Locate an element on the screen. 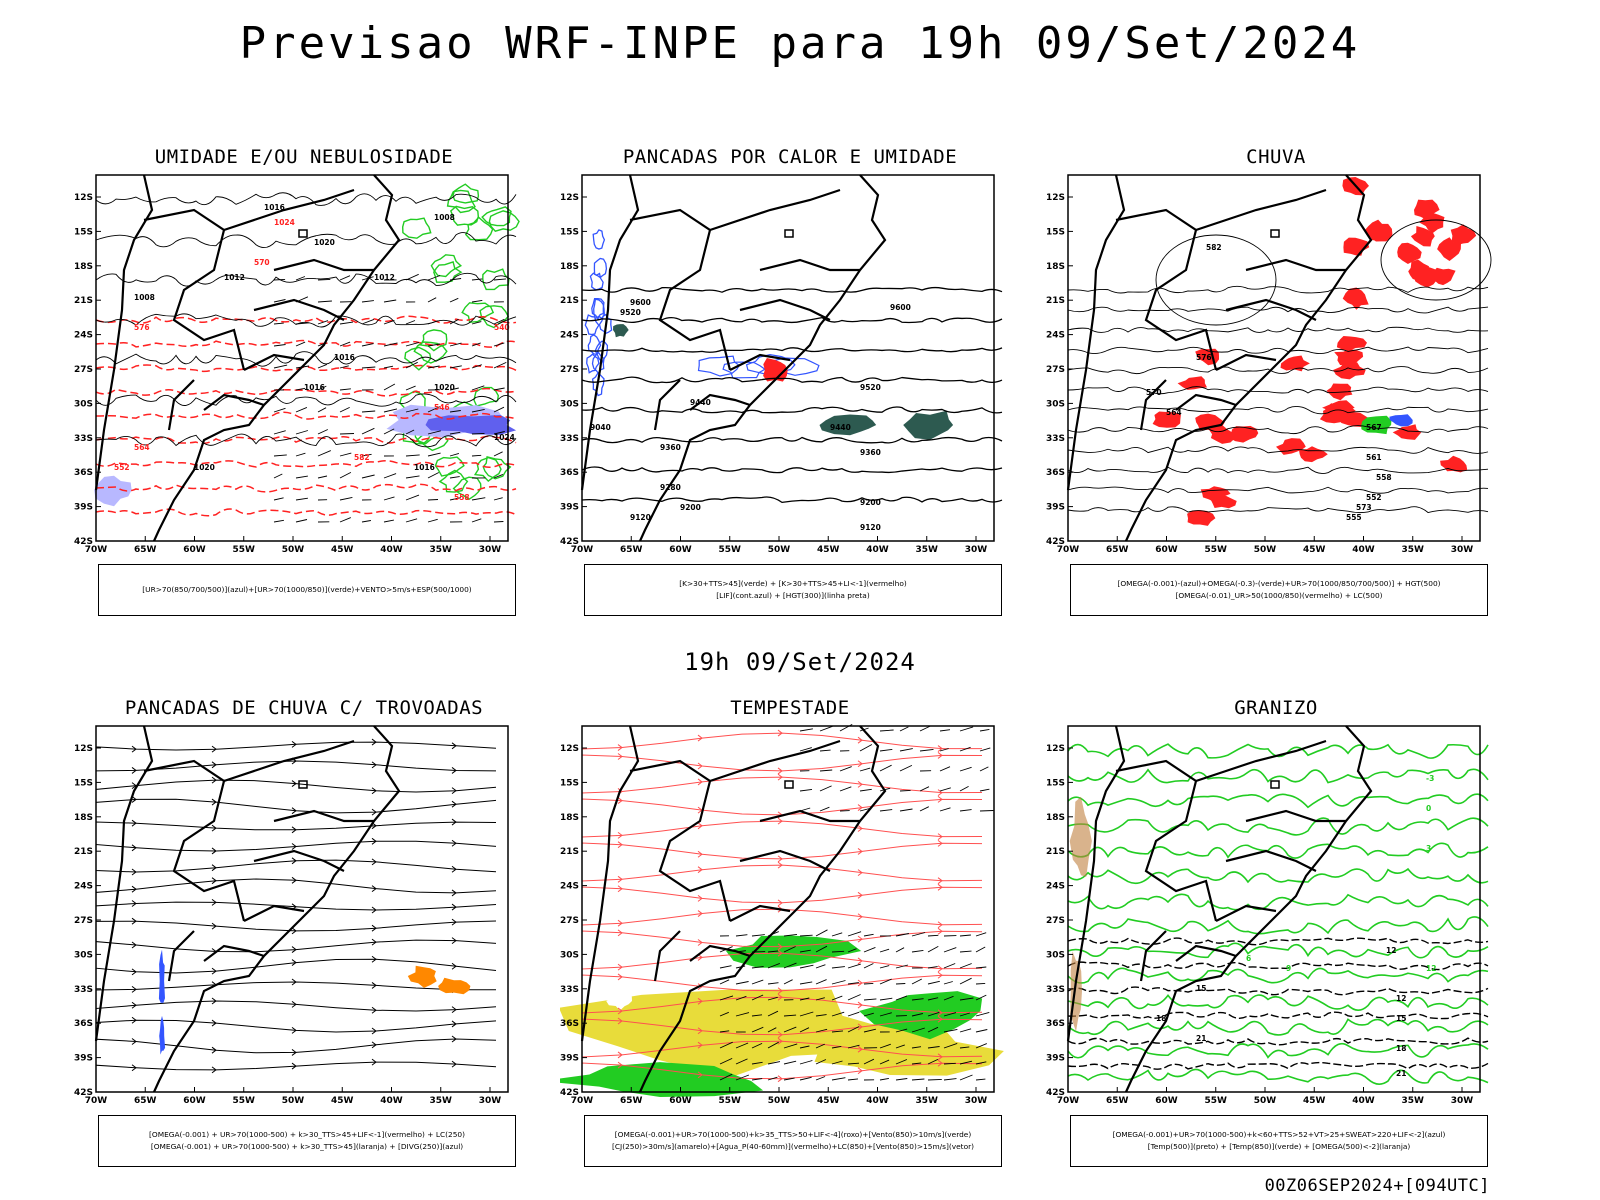 This screenshot has width=1600, height=1200. omega-area is located at coordinates (1401, 420).